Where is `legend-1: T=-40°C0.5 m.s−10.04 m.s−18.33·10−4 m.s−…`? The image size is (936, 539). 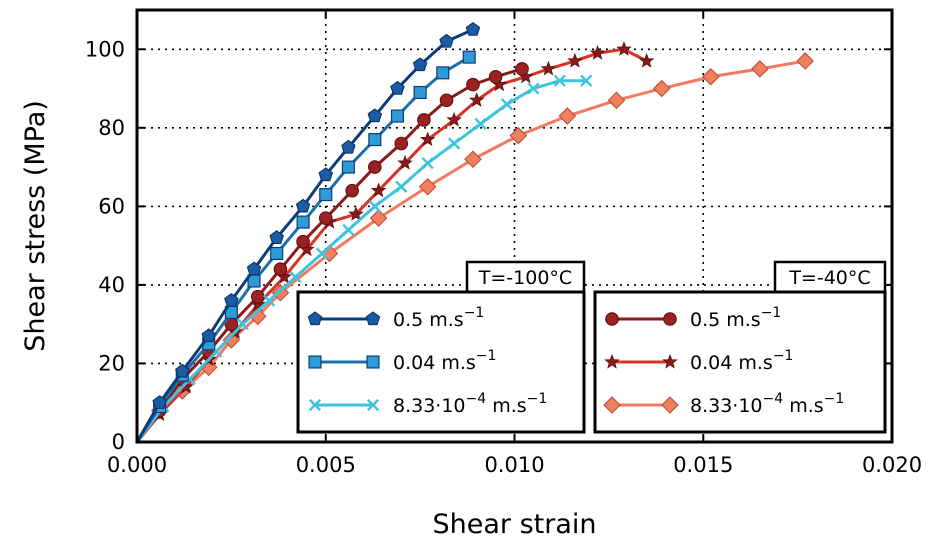
legend-1: T=-40°C0.5 m.s−10.04 m.s−18.33·10−4 m.s−… is located at coordinates (740, 347).